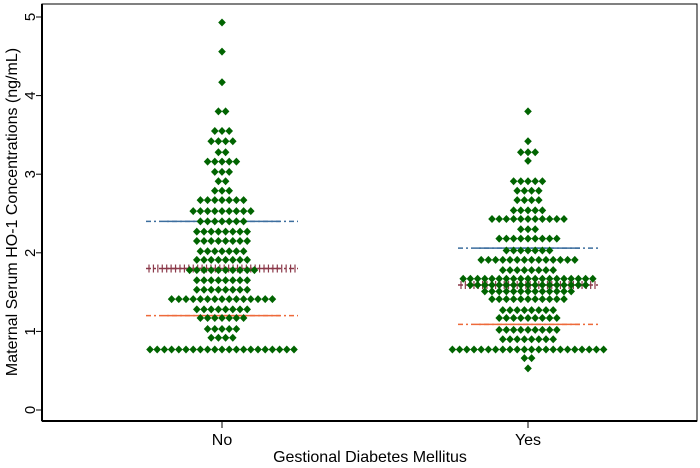 This screenshot has height=468, width=700. What do you see at coordinates (30, 17) in the screenshot?
I see `y-tick-label: 5` at bounding box center [30, 17].